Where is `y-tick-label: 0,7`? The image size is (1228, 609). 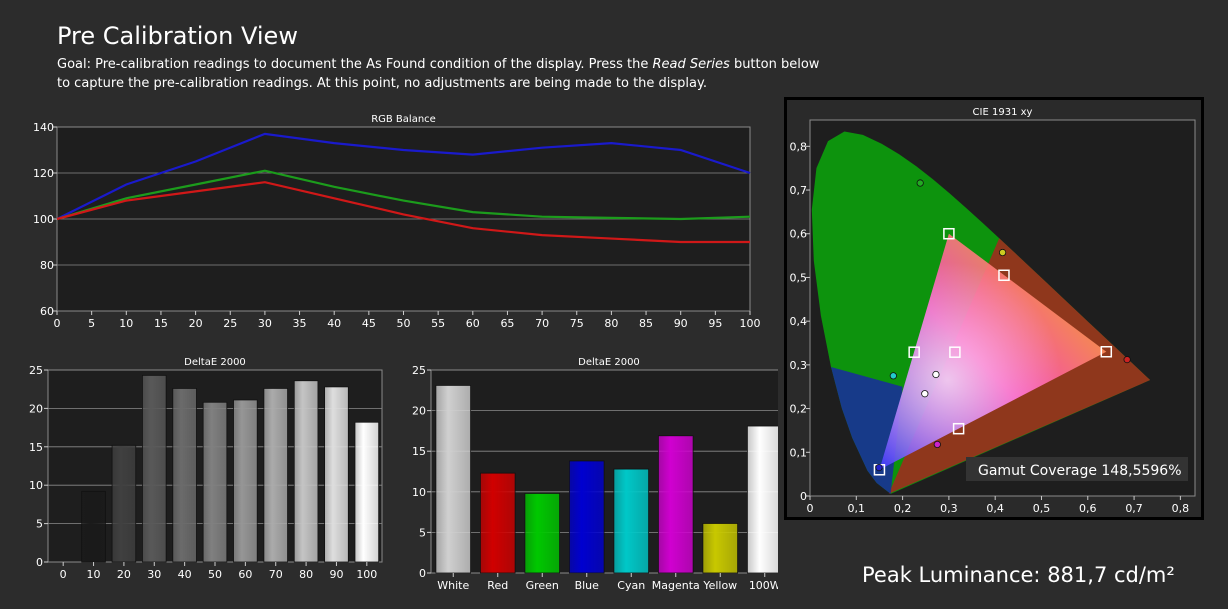
y-tick-label: 0,7 is located at coordinates (799, 190).